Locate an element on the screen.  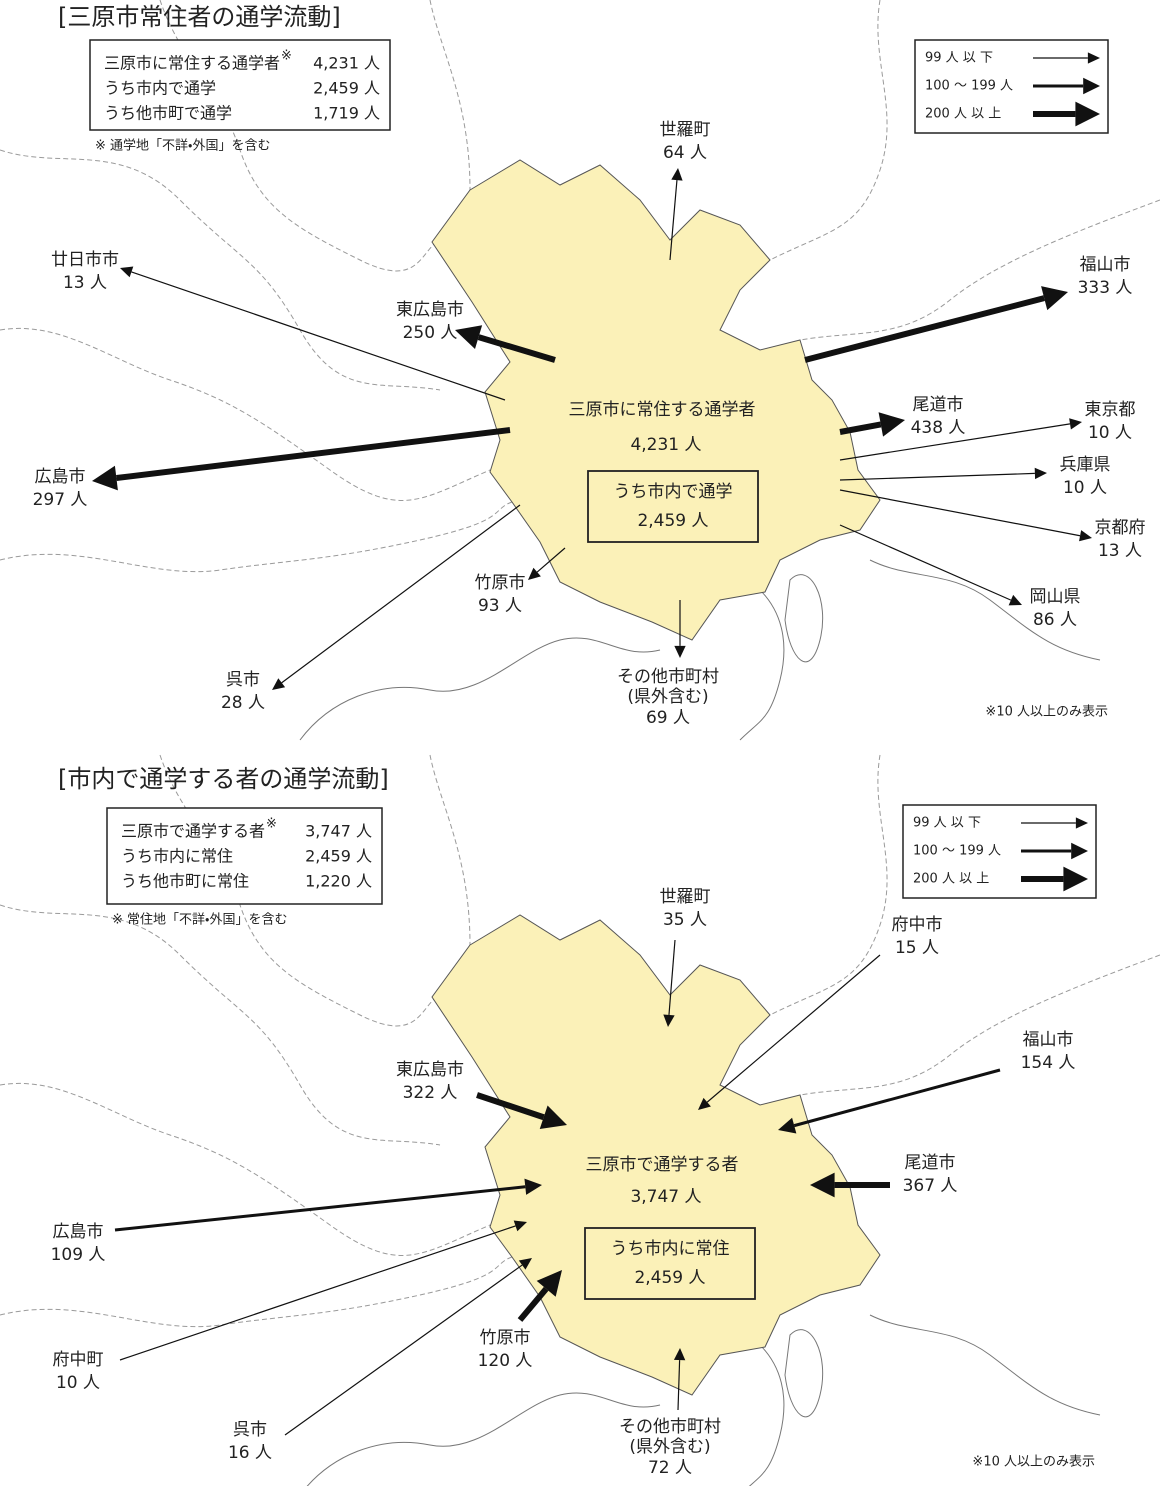
flow-value: 367 人 is located at coordinates (930, 1186).